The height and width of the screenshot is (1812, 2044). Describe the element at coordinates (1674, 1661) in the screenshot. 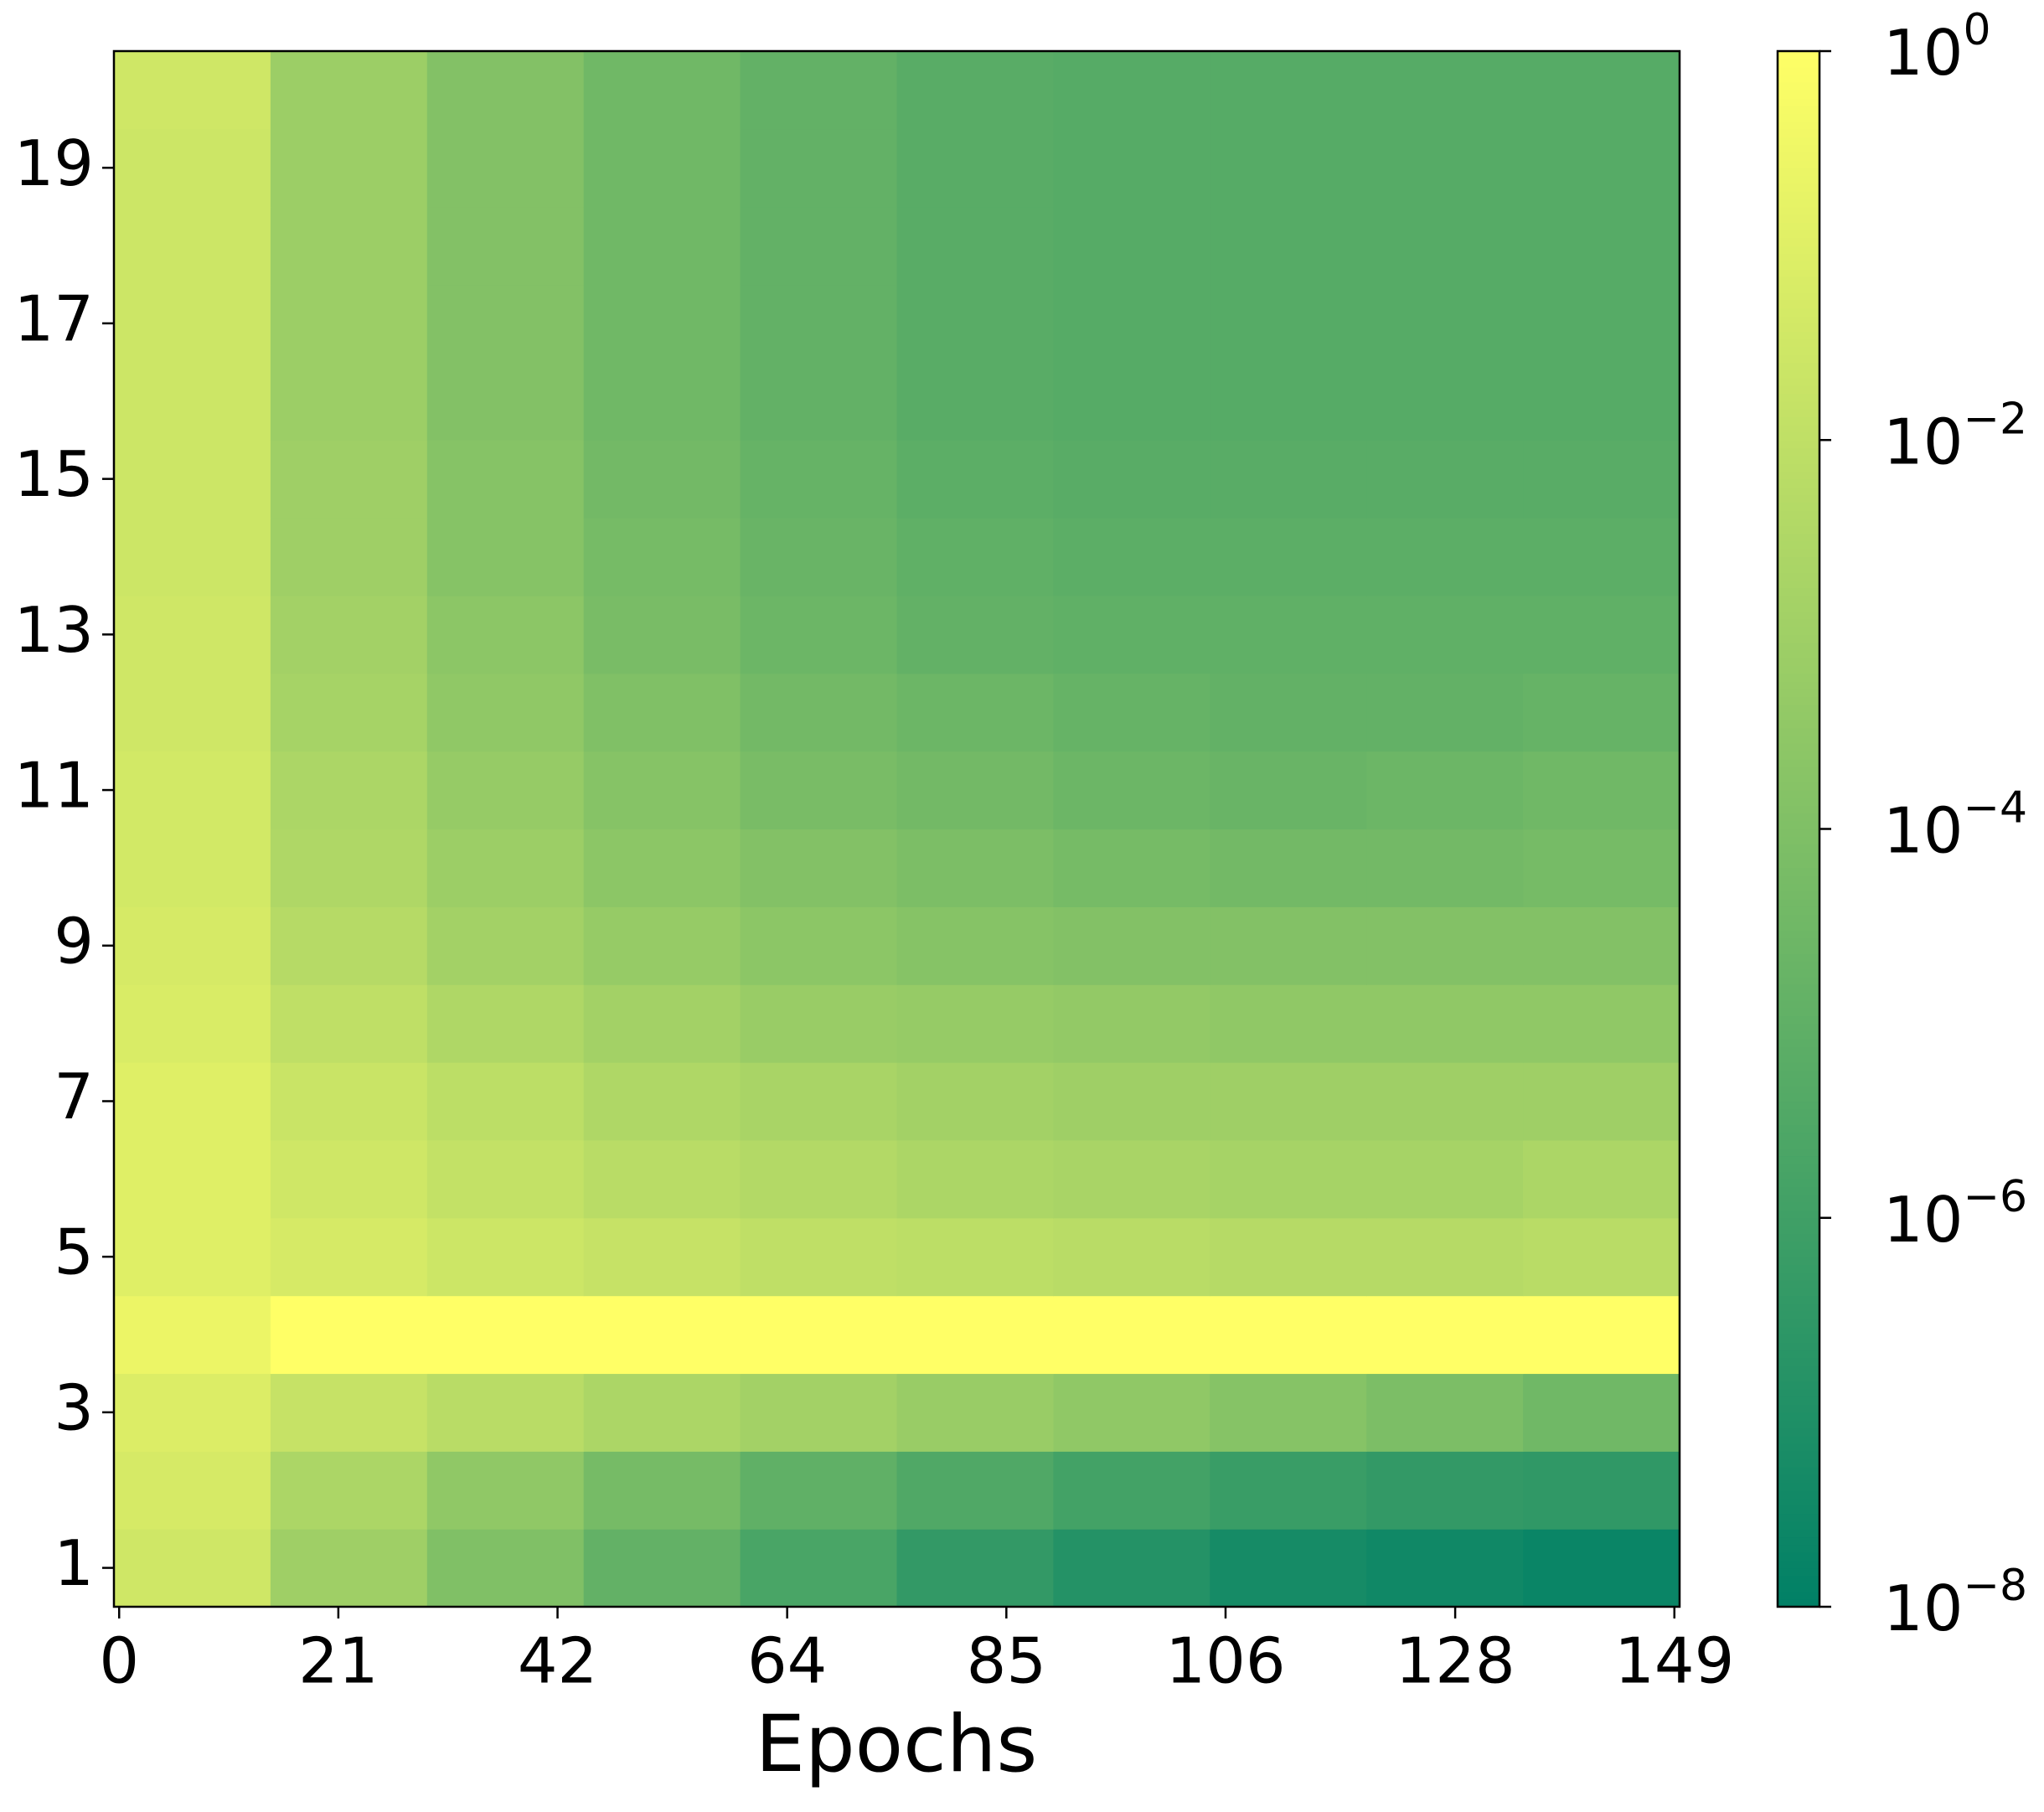

I see `x-tick-label: 149` at that location.